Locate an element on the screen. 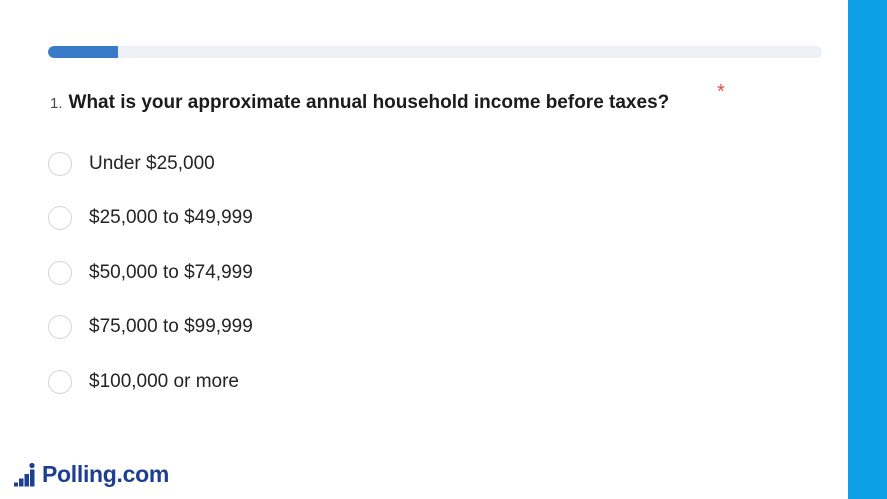 The width and height of the screenshot is (887, 499). option-label: $100,000 or more is located at coordinates (164, 381).